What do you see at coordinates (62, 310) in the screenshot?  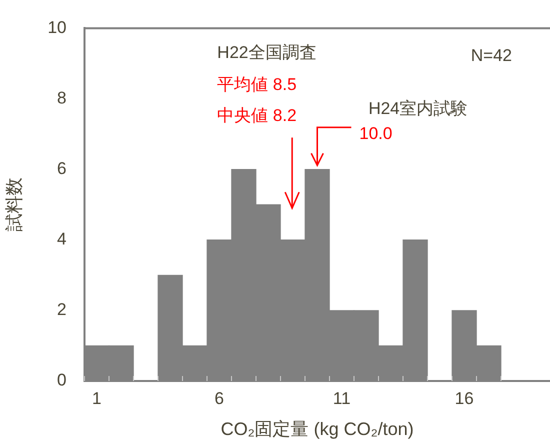 I see `y-tick-label: 2` at bounding box center [62, 310].